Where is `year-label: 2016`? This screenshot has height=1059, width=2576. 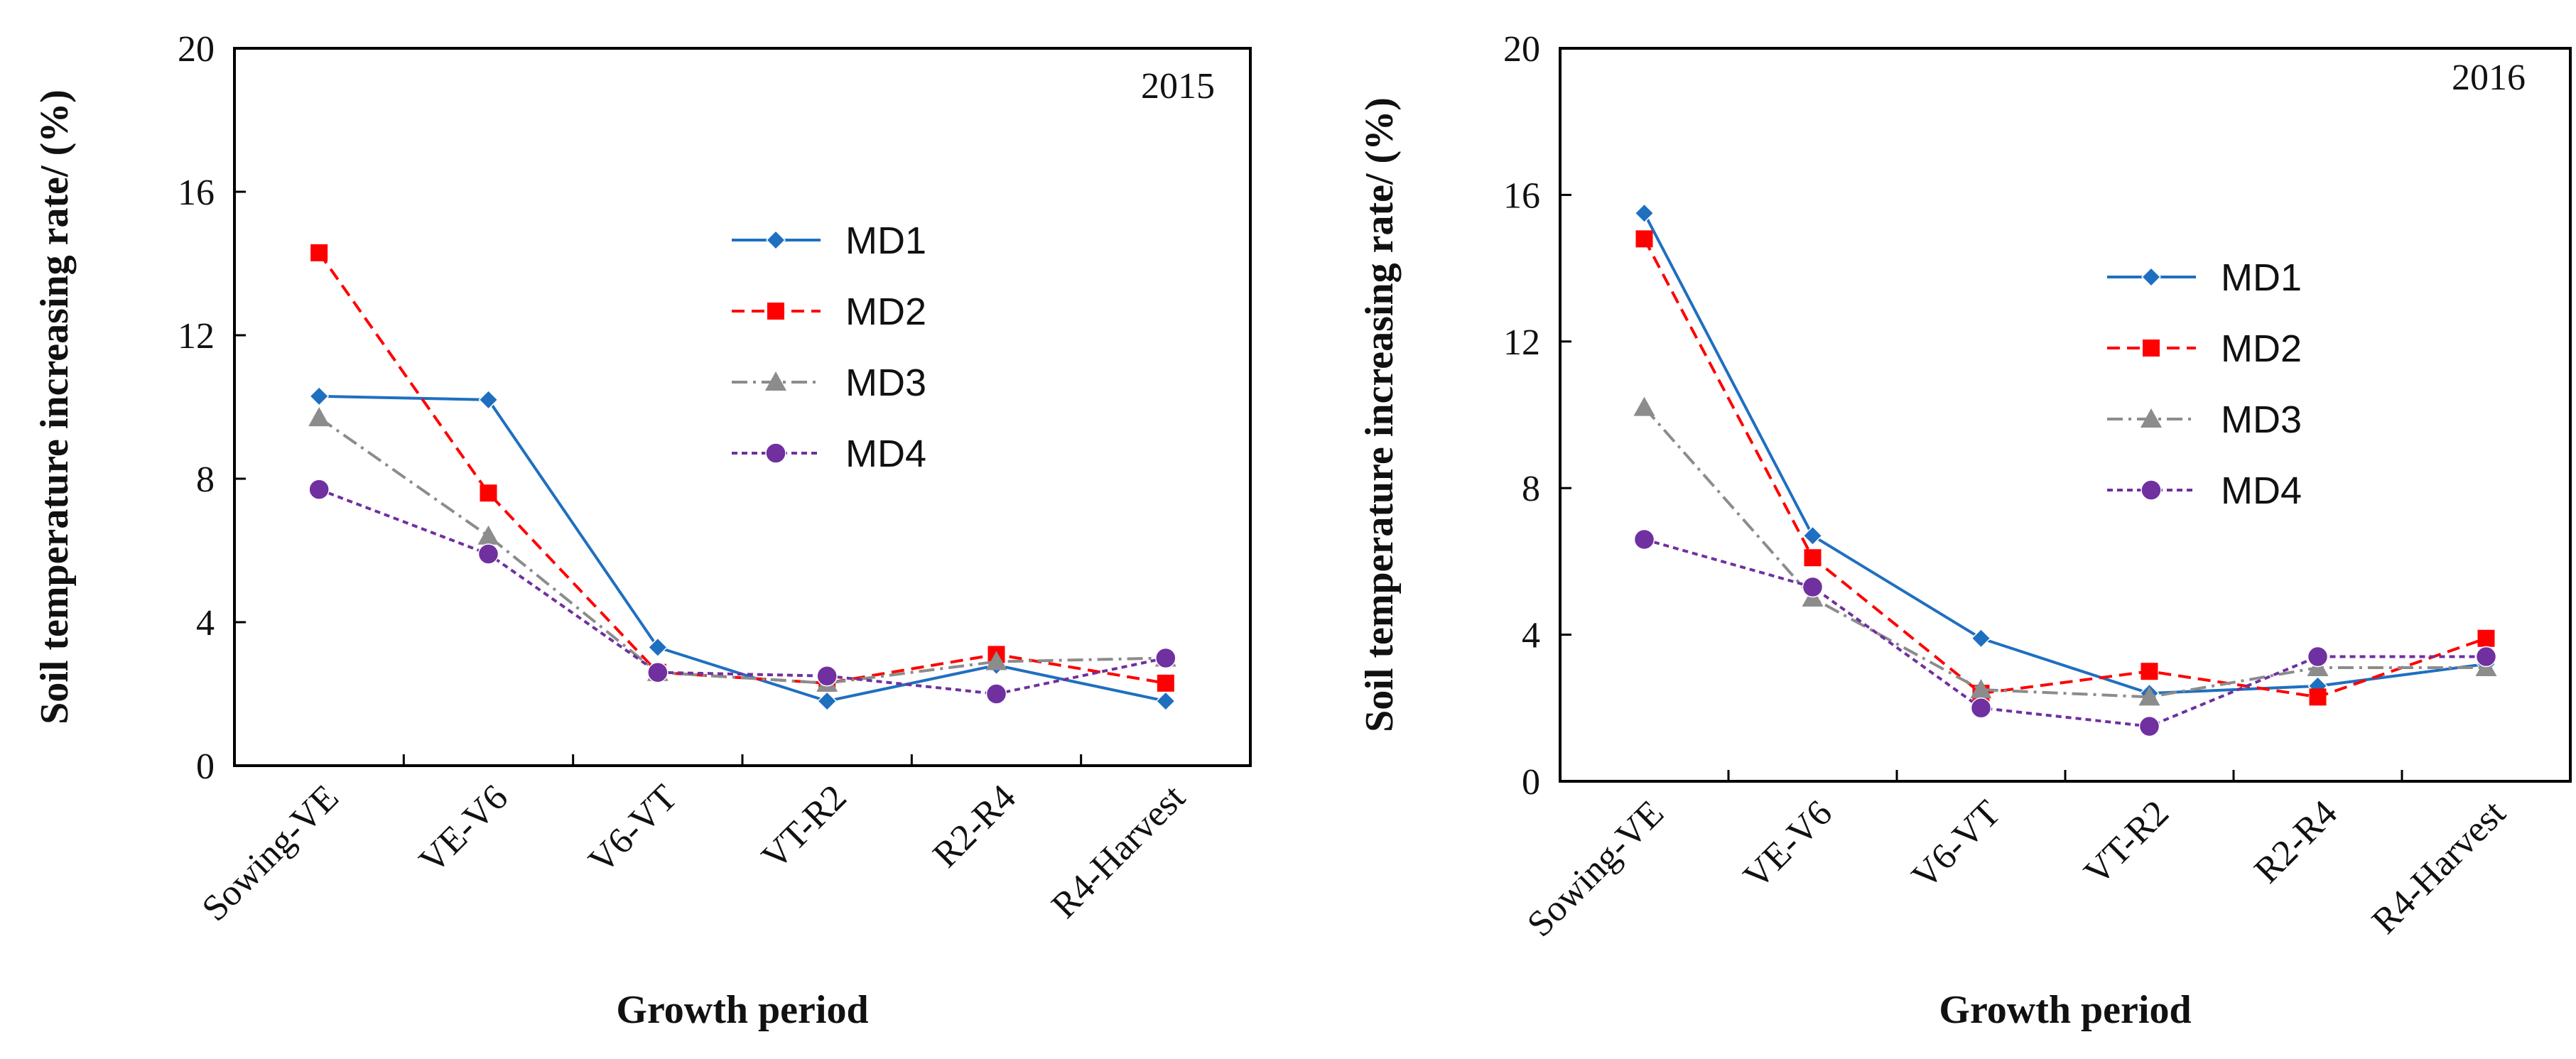
year-label: 2016 is located at coordinates (2489, 78).